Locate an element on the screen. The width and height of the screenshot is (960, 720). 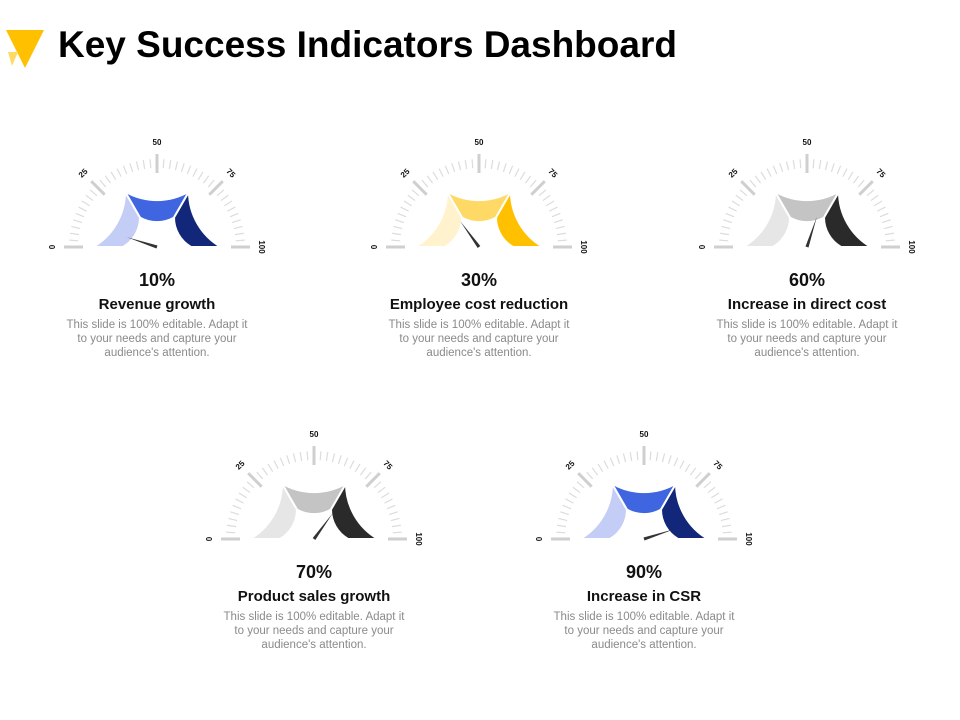
gauge-title: Increase in CSR is located at coordinates (644, 596).